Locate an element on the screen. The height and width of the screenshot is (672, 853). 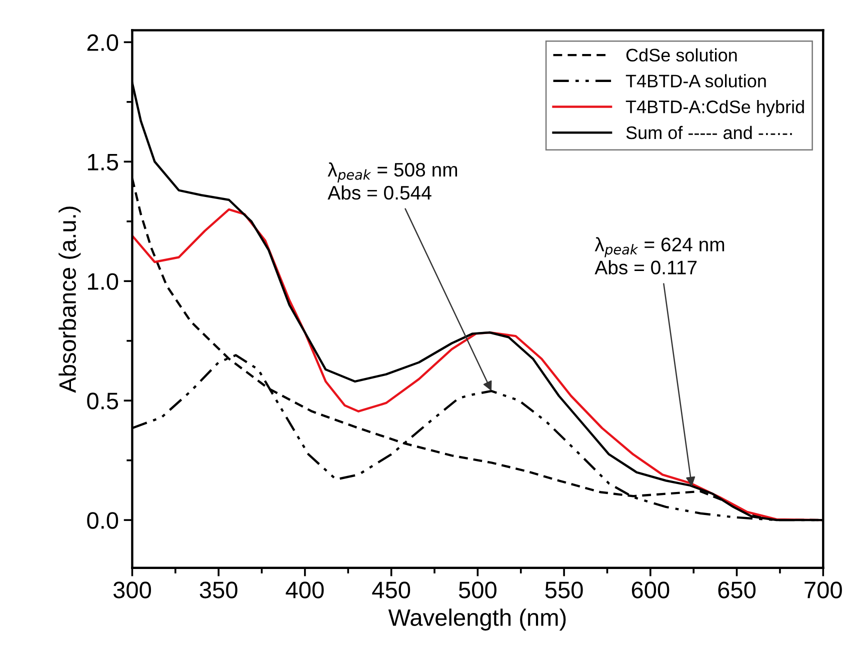
y-tick-label: 1.5 is located at coordinates (103, 162).